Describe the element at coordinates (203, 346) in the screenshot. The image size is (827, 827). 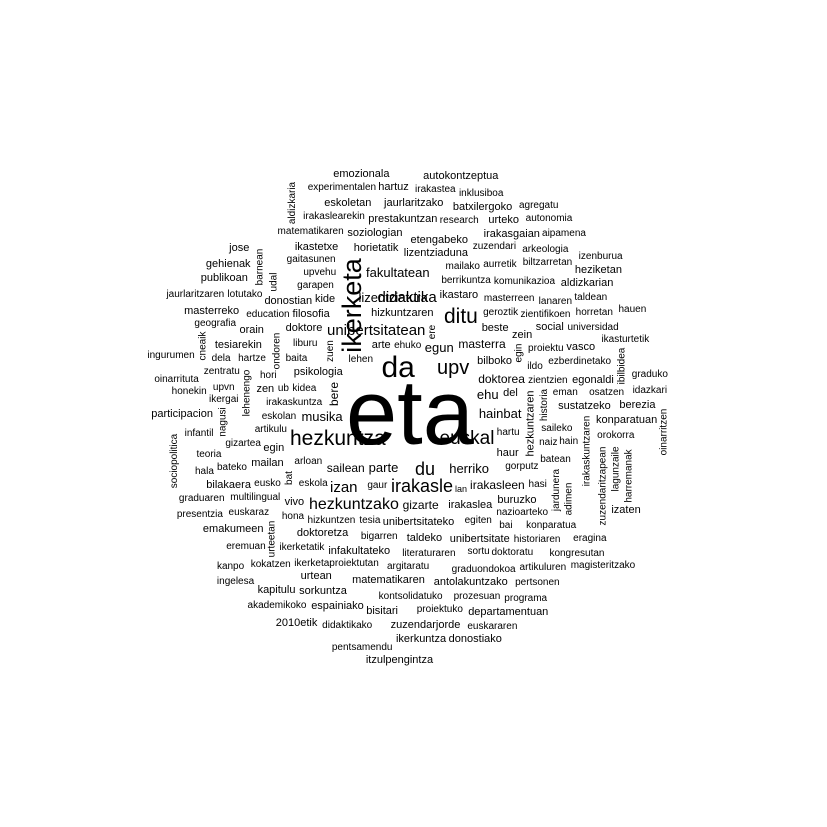
I see `cloud-word: cneaik` at that location.